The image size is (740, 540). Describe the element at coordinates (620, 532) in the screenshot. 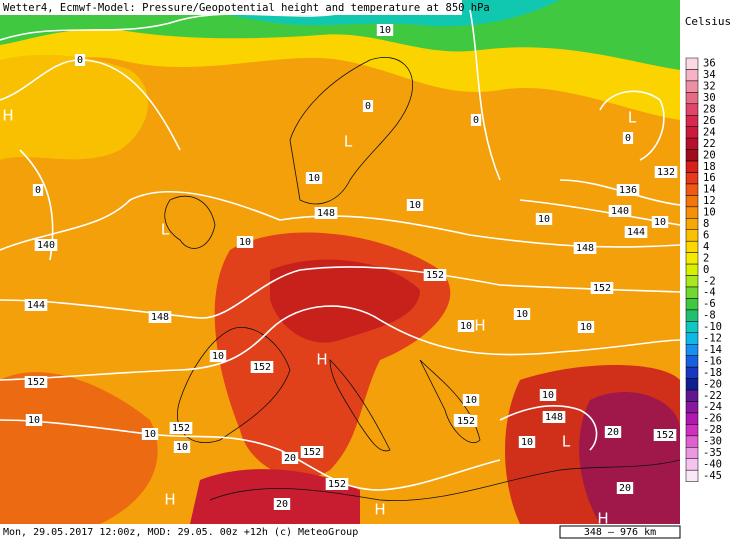

I see `scale-bar` at that location.